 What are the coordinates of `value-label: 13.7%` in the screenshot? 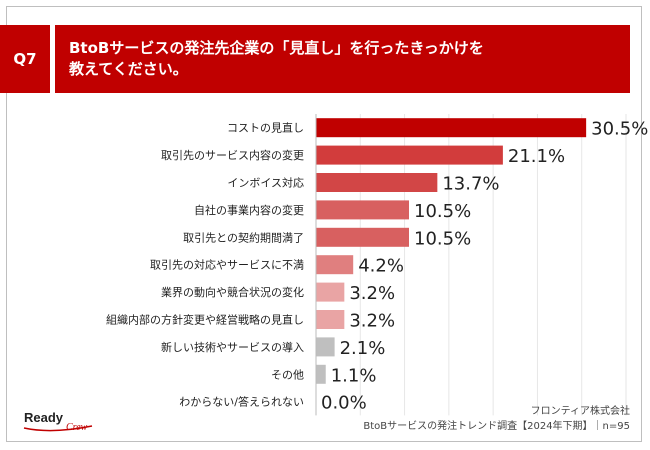 It's located at (470, 184).